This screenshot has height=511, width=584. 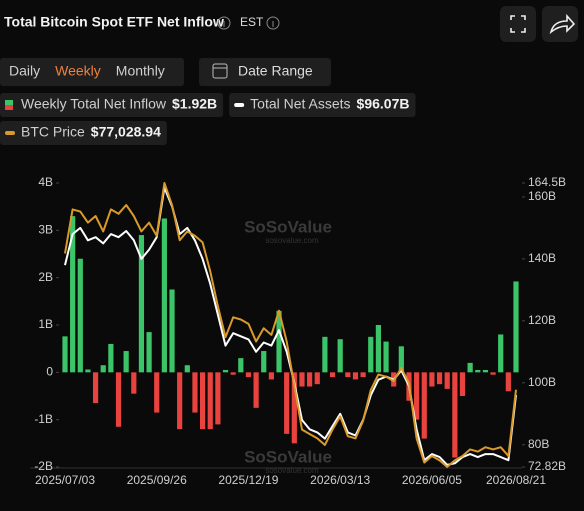 What do you see at coordinates (275, 71) in the screenshot?
I see `date-range-label: Date Range` at bounding box center [275, 71].